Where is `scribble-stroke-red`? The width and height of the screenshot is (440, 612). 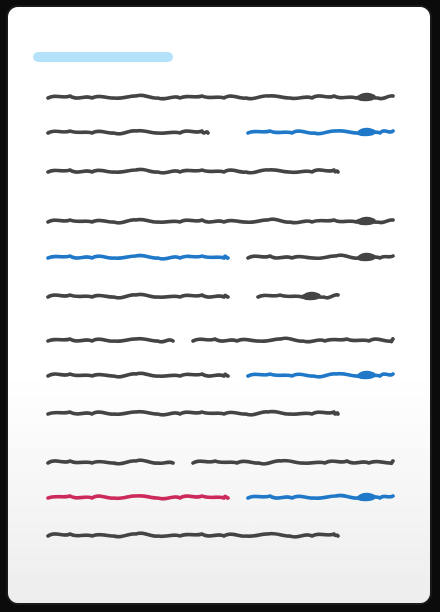 scribble-stroke-red is located at coordinates (138, 497).